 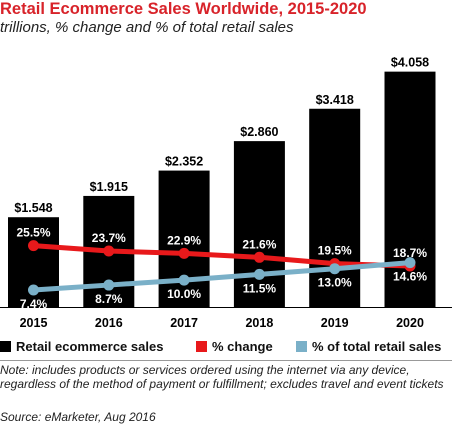 What do you see at coordinates (109, 299) in the screenshot?
I see `pct-total-label-2016: 8.7%` at bounding box center [109, 299].